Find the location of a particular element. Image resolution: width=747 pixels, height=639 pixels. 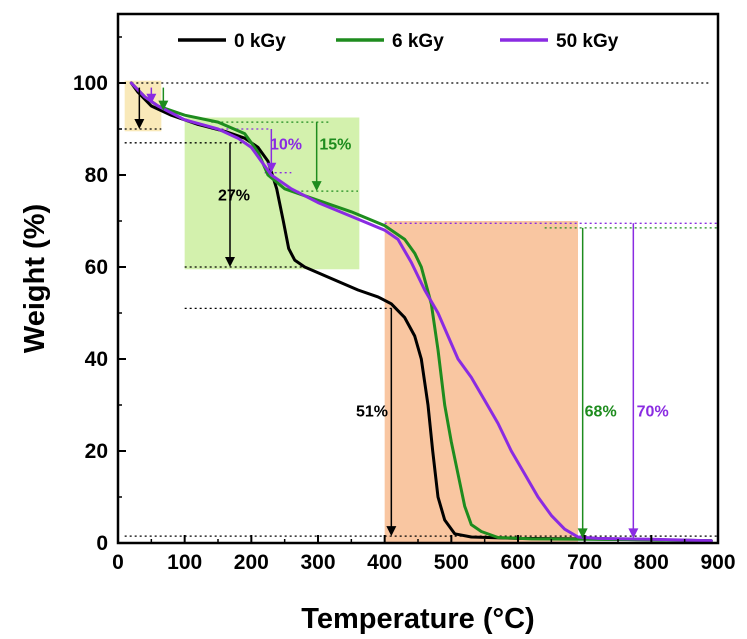

x-tick-label: 400 is located at coordinates (384, 562).